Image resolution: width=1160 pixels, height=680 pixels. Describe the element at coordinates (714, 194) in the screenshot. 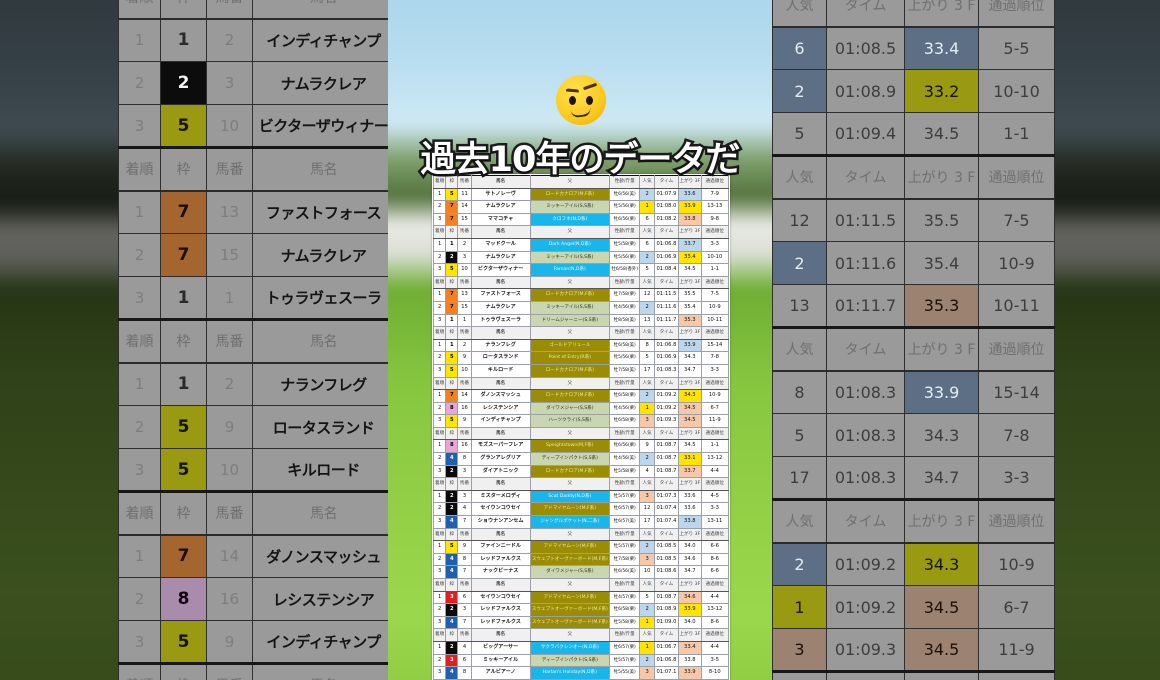

I see `cell-passing-order: 7-9` at that location.